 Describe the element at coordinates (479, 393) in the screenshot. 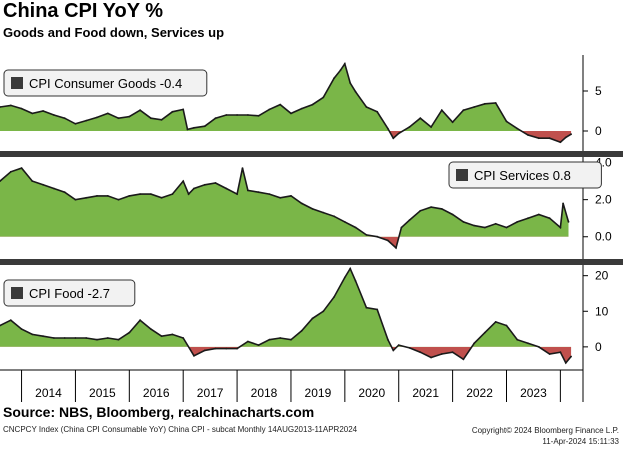

I see `x-tick-label: 2022` at that location.